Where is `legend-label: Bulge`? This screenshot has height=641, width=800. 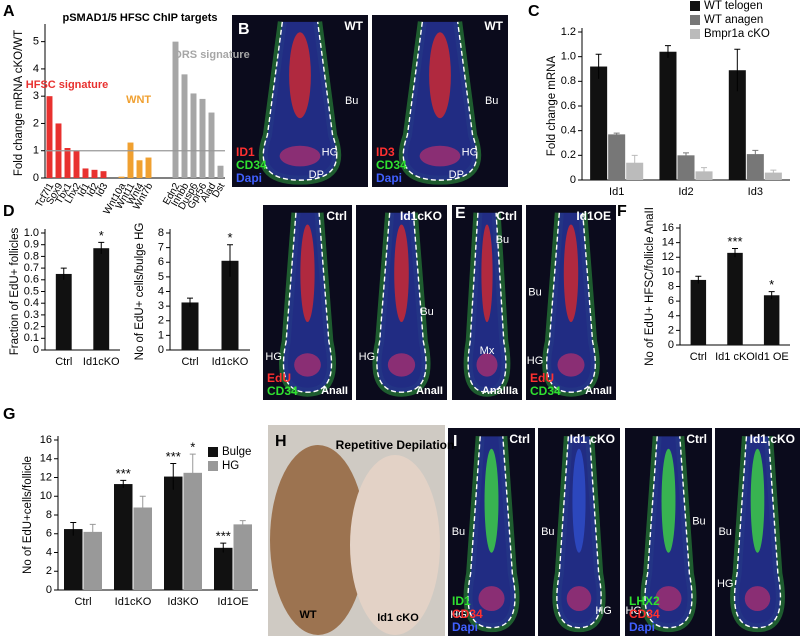 legend-label: Bulge is located at coordinates (236, 452).